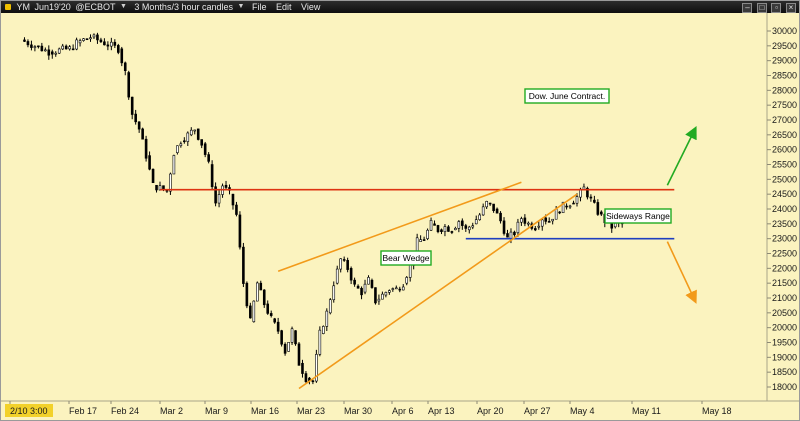 The height and width of the screenshot is (421, 800). I want to click on down-arrow-line, so click(681, 272).